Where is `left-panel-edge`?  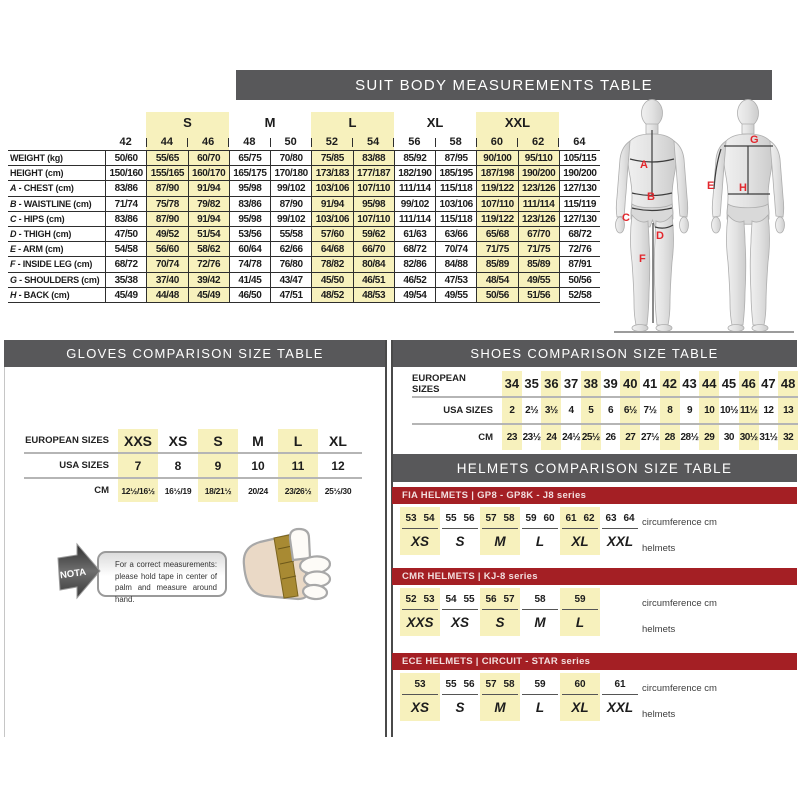 left-panel-edge is located at coordinates (4, 552).